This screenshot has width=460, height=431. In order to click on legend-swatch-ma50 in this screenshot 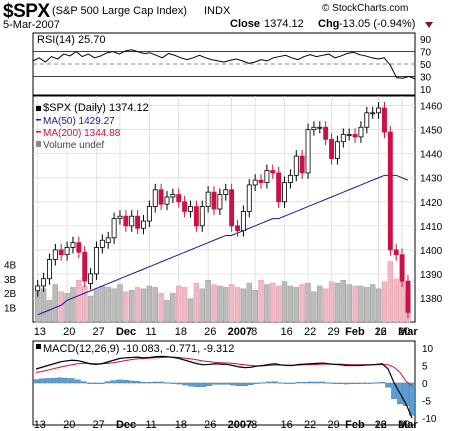, I will do `click(38, 120)`.